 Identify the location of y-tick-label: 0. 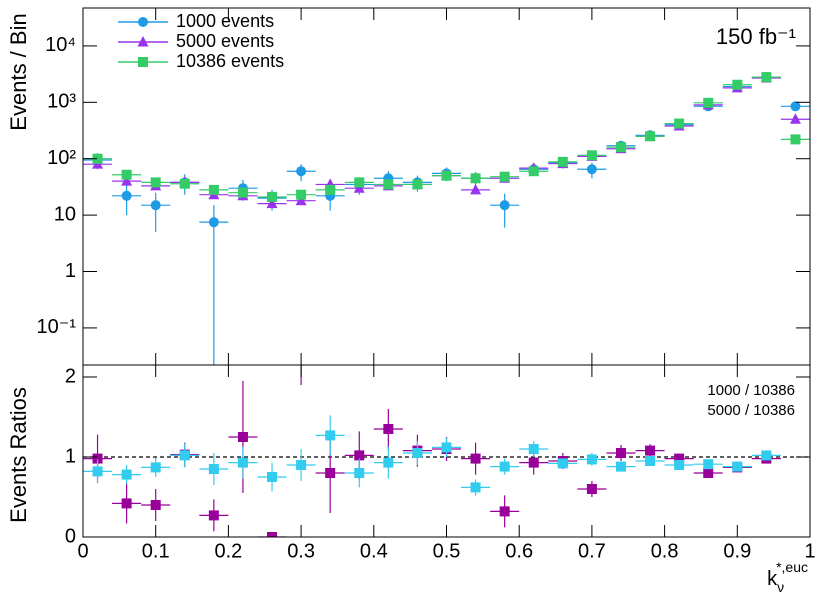
(70, 536).